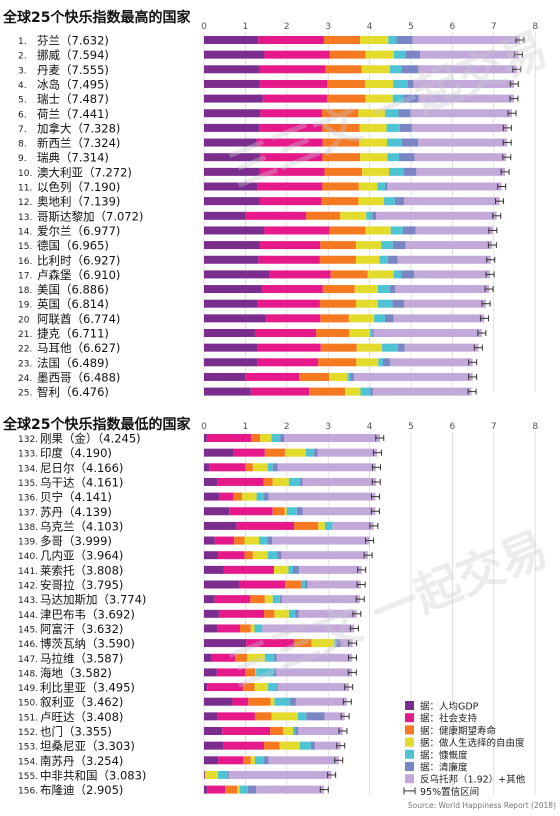  What do you see at coordinates (185, 702) in the screenshot?
I see `bottom25-row: 150. 叙利亚（3.462)` at bounding box center [185, 702].